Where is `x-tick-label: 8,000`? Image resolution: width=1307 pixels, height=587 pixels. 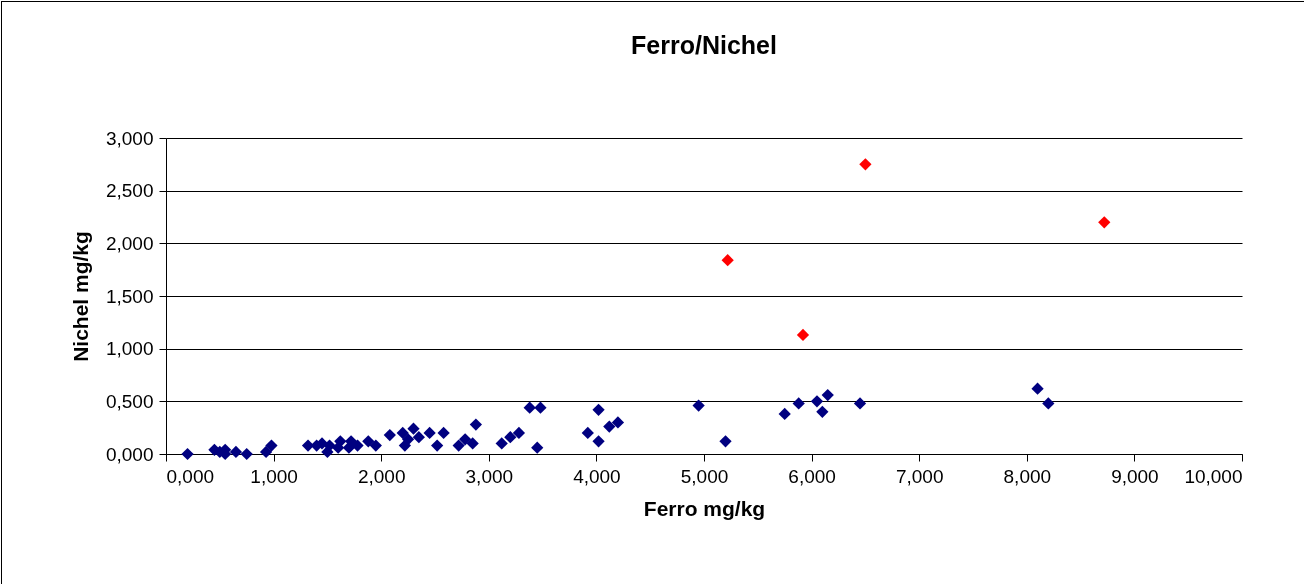
x-tick-label: 8,000 is located at coordinates (1027, 476).